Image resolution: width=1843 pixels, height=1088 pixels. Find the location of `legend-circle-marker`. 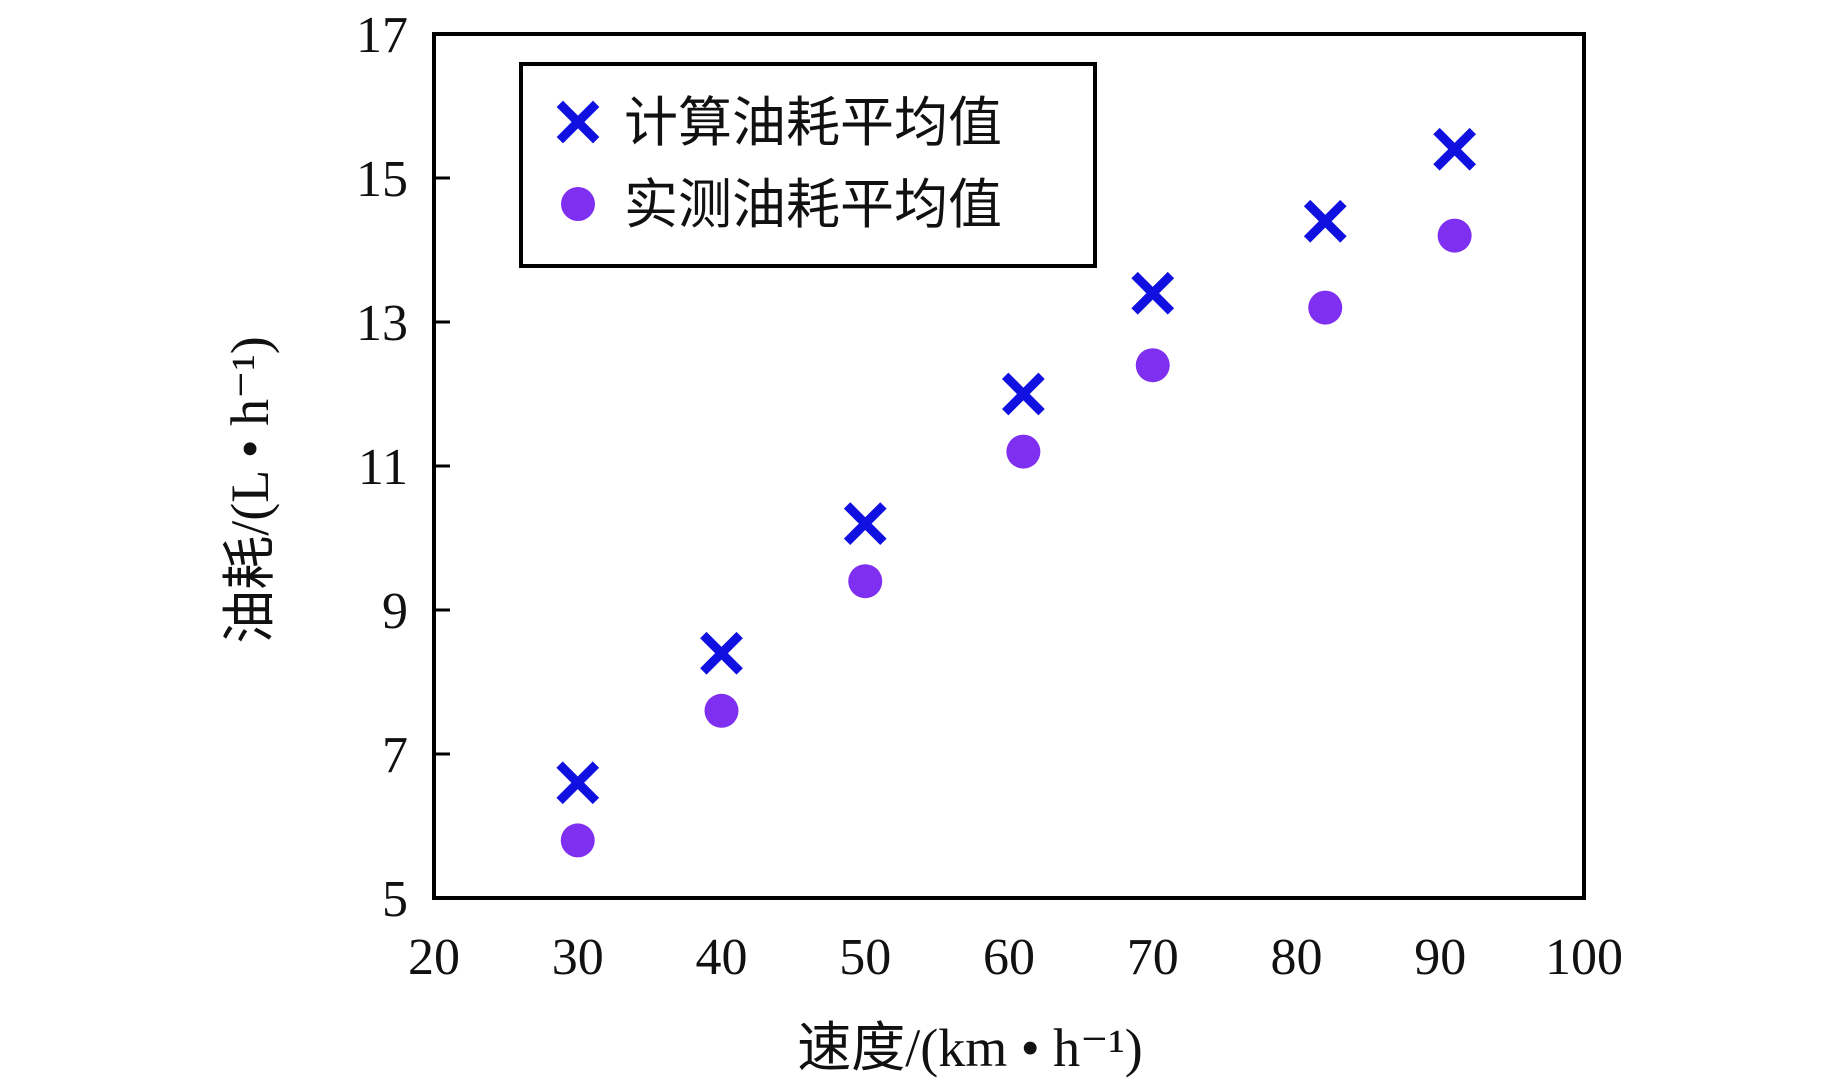

legend-circle-marker is located at coordinates (578, 204).